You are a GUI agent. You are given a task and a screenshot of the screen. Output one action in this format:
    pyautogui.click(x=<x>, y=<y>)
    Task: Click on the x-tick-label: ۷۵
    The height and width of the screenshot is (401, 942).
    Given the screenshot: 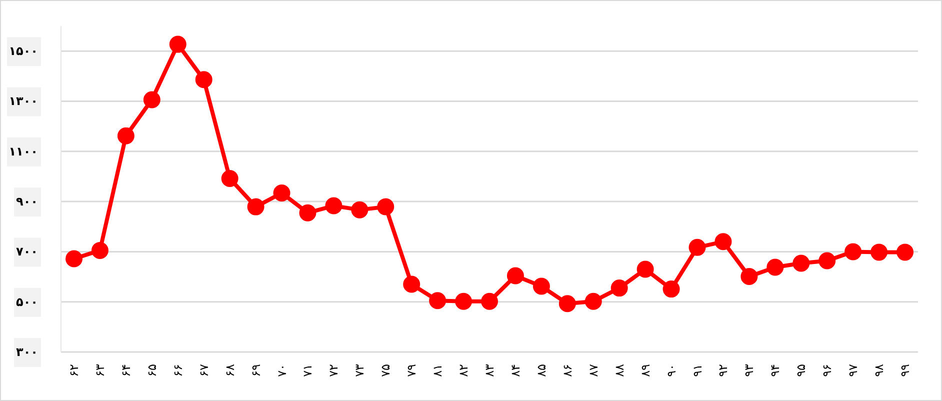 What is the action you would take?
    pyautogui.click(x=385, y=370)
    